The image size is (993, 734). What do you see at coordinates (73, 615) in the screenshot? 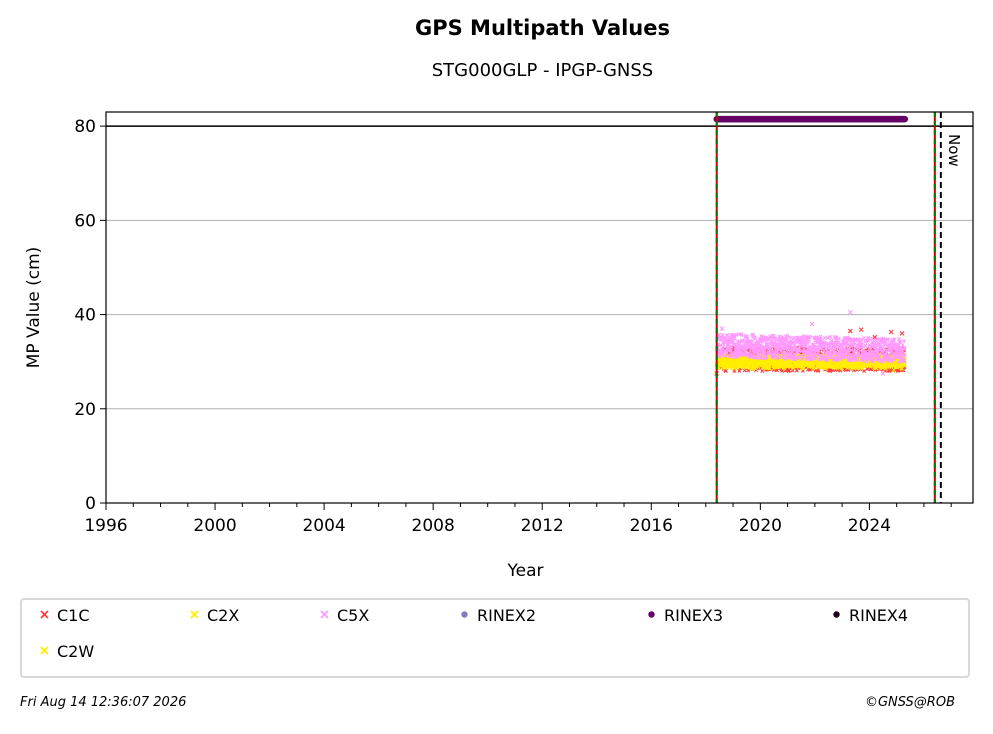
I see `legend-label: C1C` at bounding box center [73, 615].